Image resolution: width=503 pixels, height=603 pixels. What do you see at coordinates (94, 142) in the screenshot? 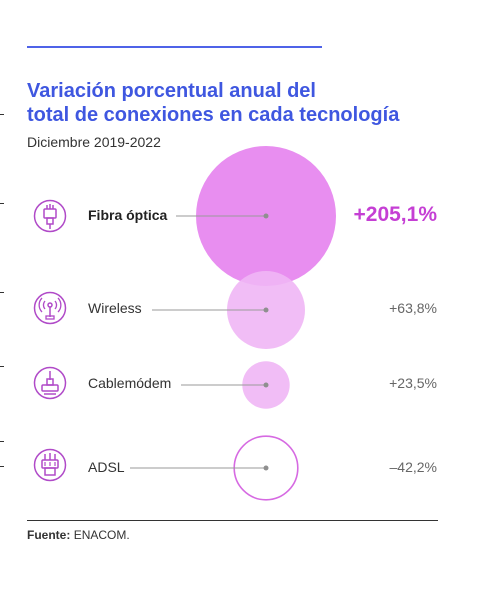
I see `chart-subtitle: Diciembre 2019-2022` at bounding box center [94, 142].